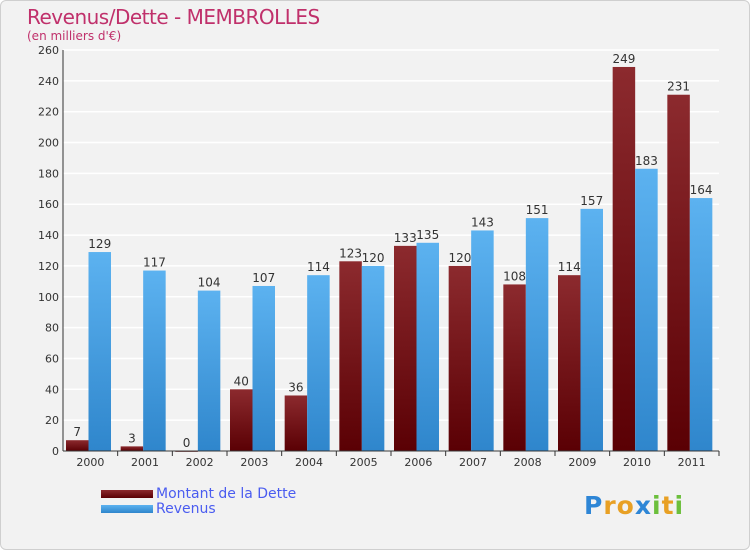  Describe the element at coordinates (482, 222) in the screenshot. I see `data-label-revenus: 143` at that location.